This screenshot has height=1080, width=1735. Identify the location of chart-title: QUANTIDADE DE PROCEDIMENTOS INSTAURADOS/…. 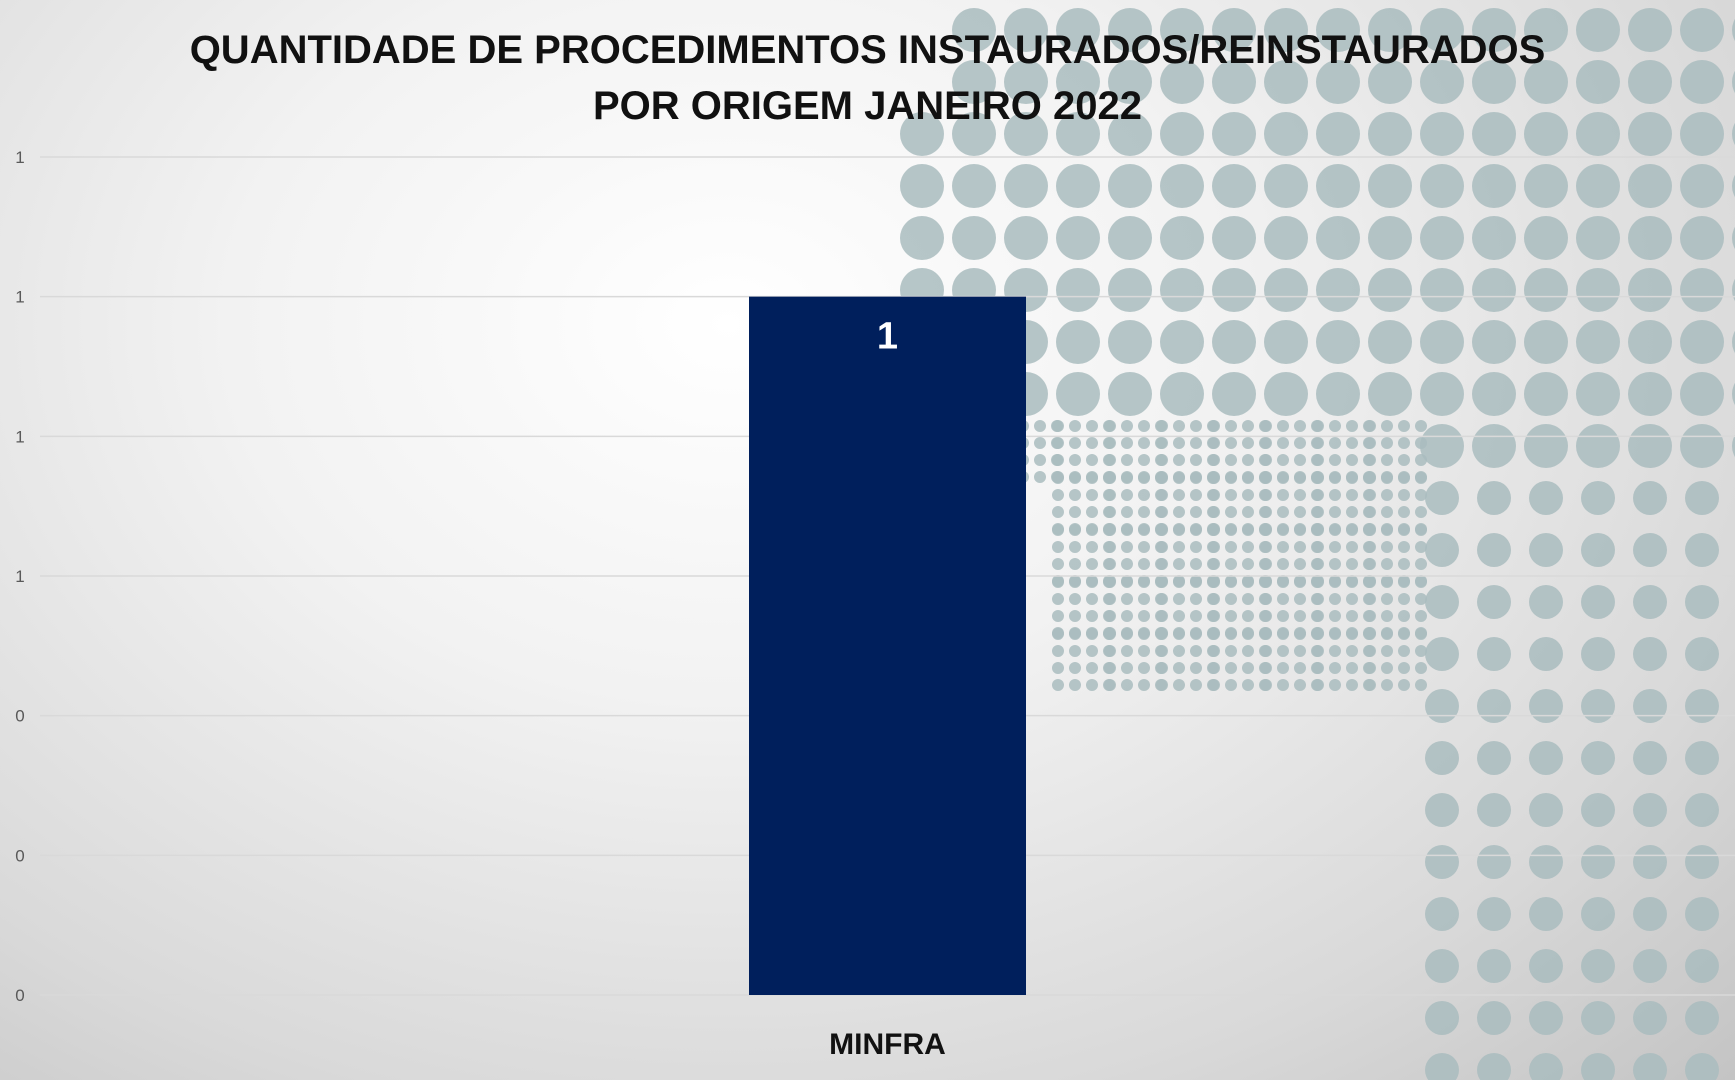
(867, 78).